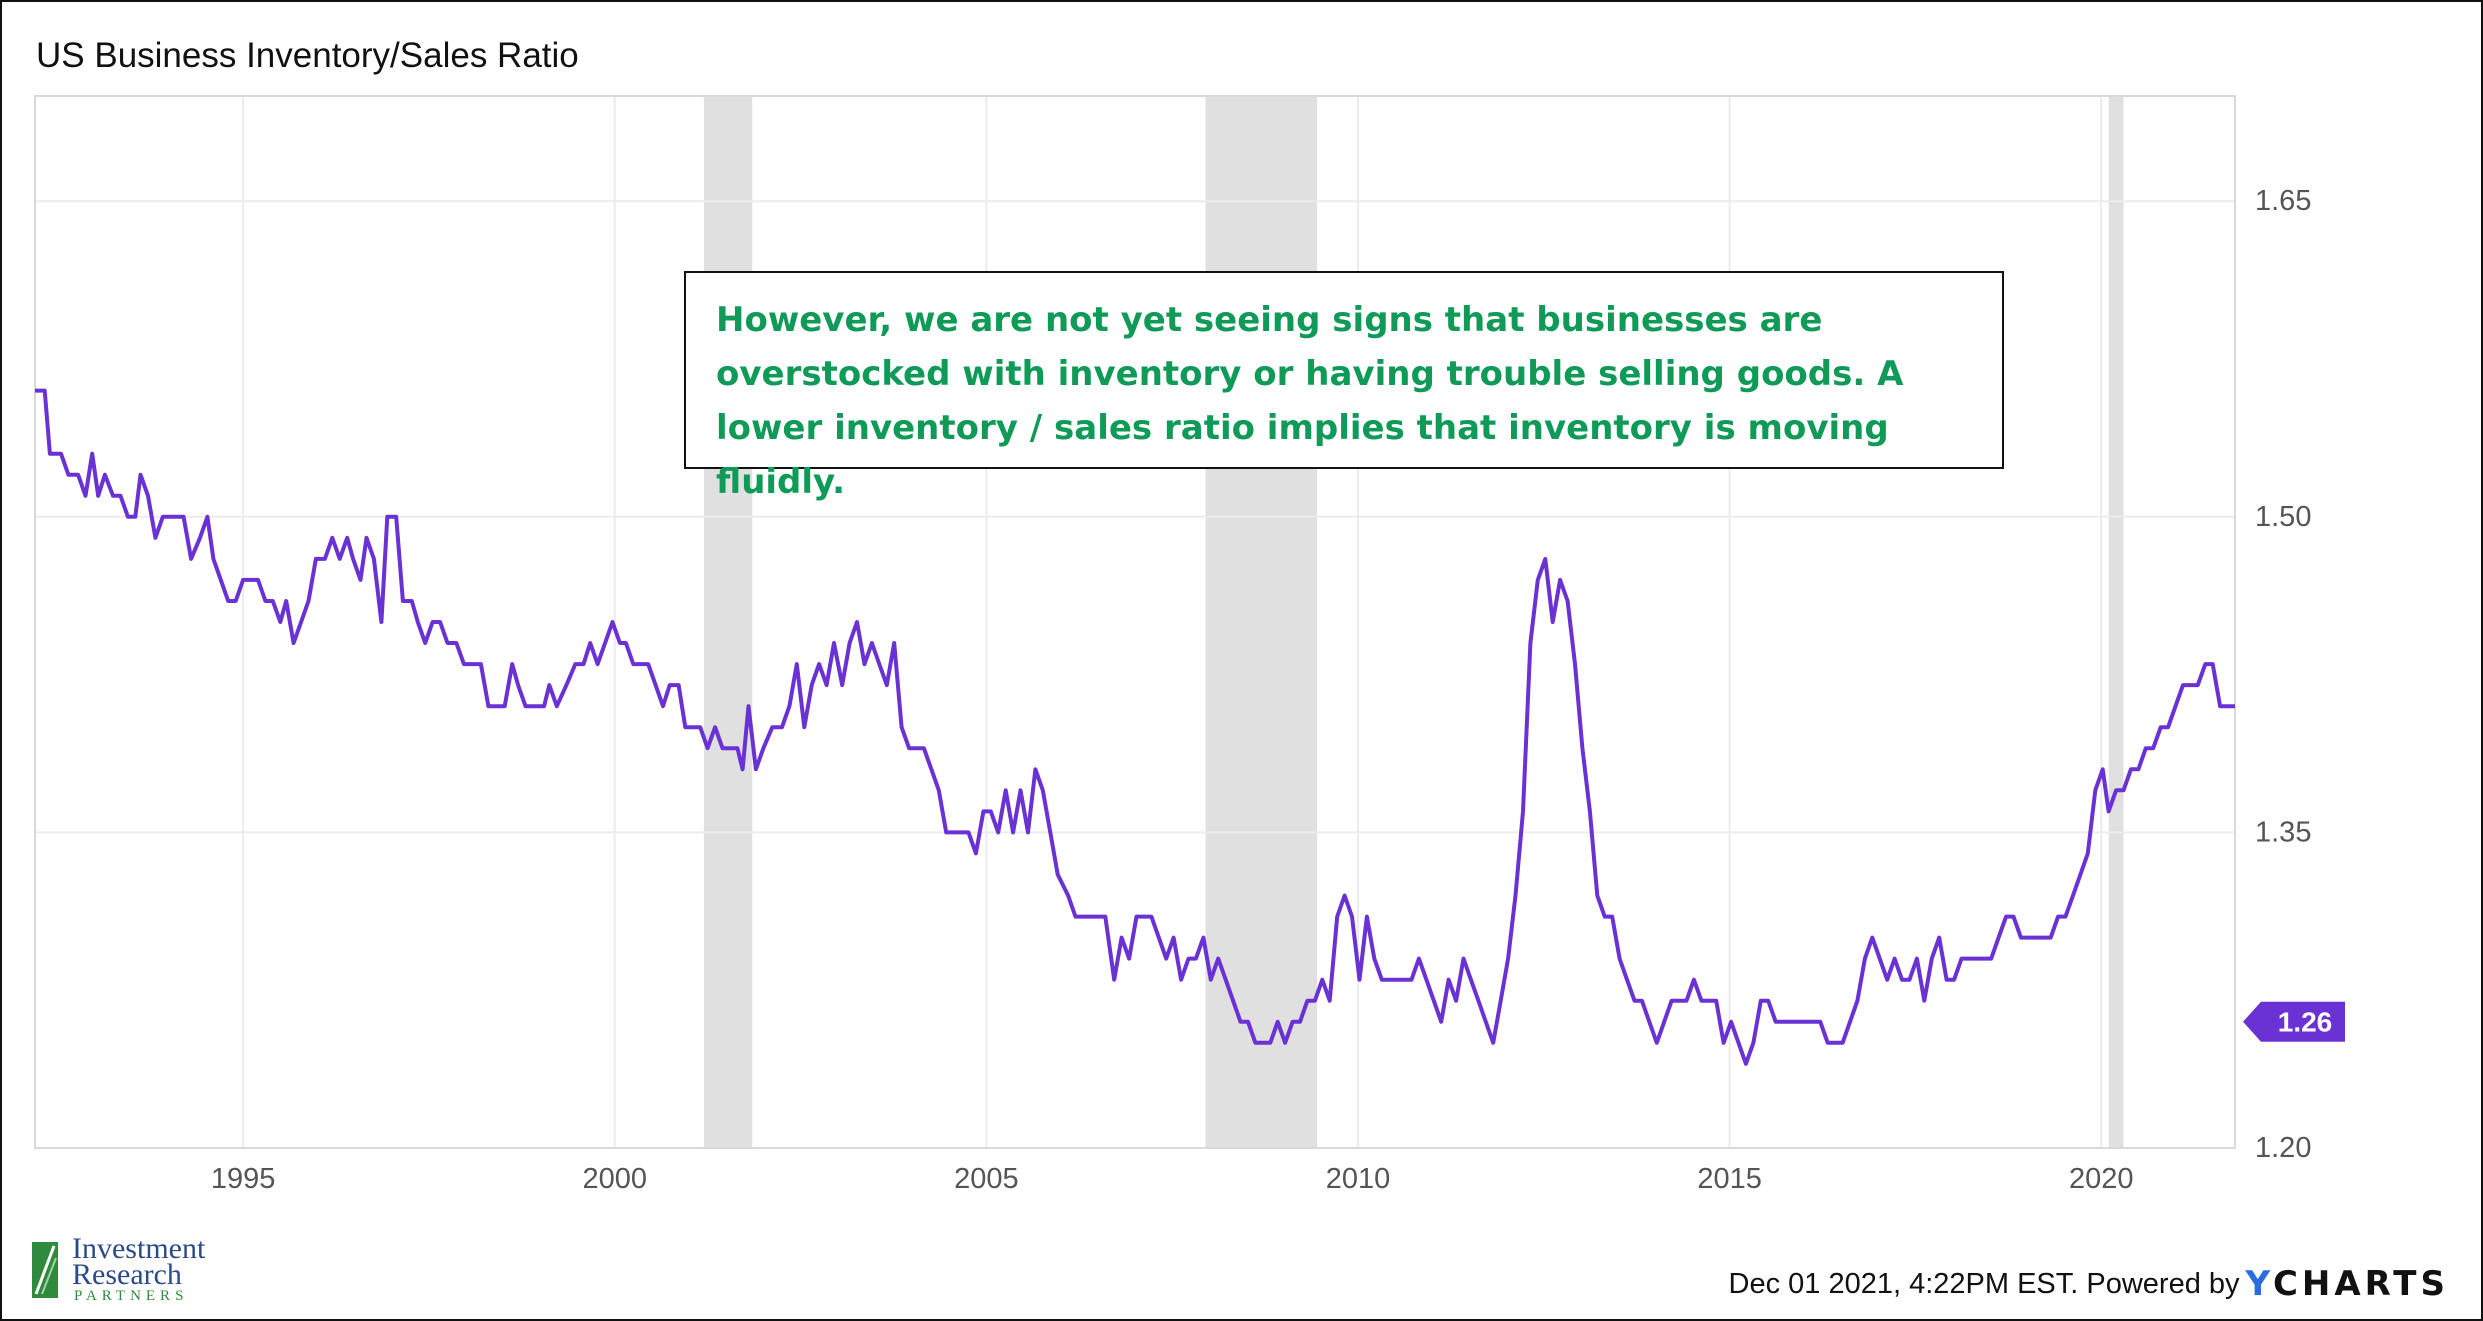  Describe the element at coordinates (1984, 1283) in the screenshot. I see `footer-timestamp: Dec 01 2021, 4:22PM EST. Powered by` at that location.